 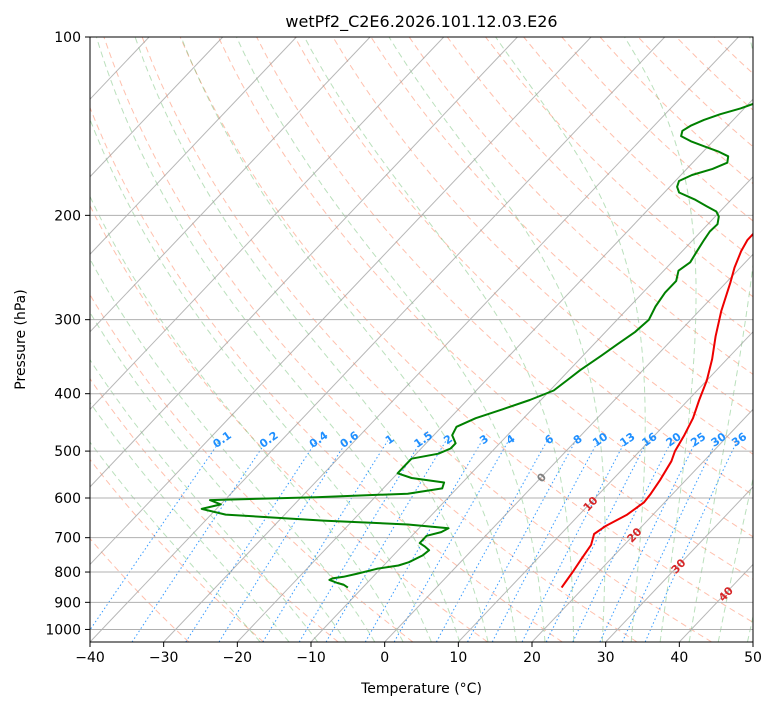 What do you see at coordinates (67, 216) in the screenshot?
I see `y-tick-label: 200` at bounding box center [67, 216].